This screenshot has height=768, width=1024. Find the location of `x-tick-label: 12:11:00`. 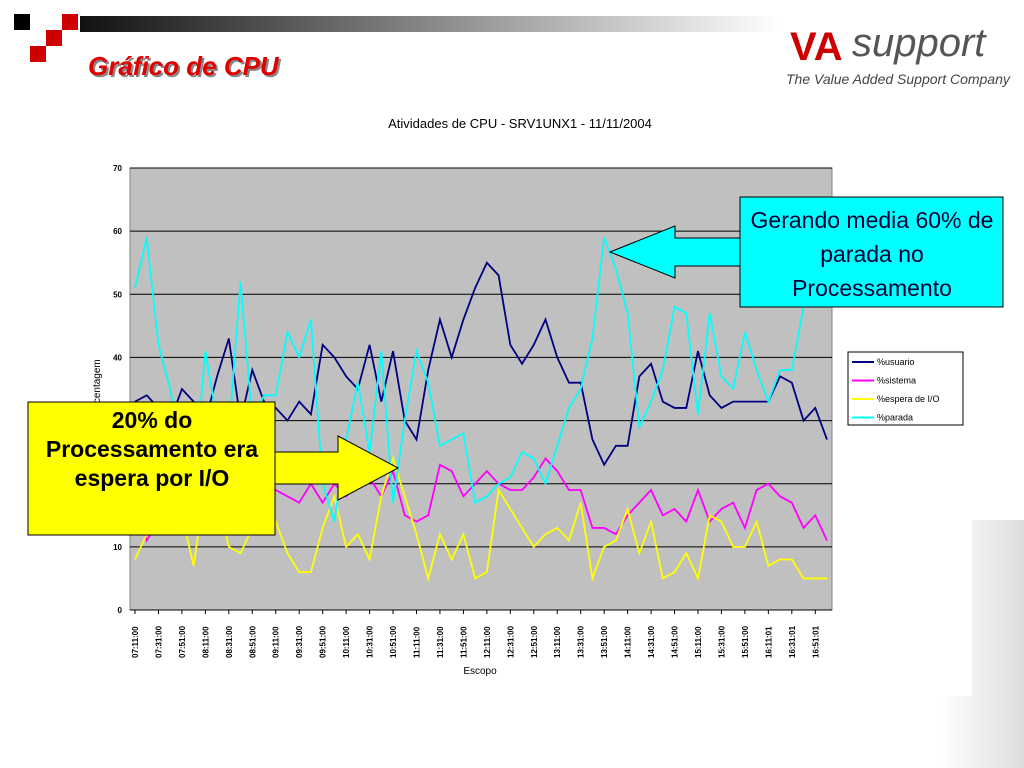

x-tick-label: 12:11:00 is located at coordinates (487, 642).